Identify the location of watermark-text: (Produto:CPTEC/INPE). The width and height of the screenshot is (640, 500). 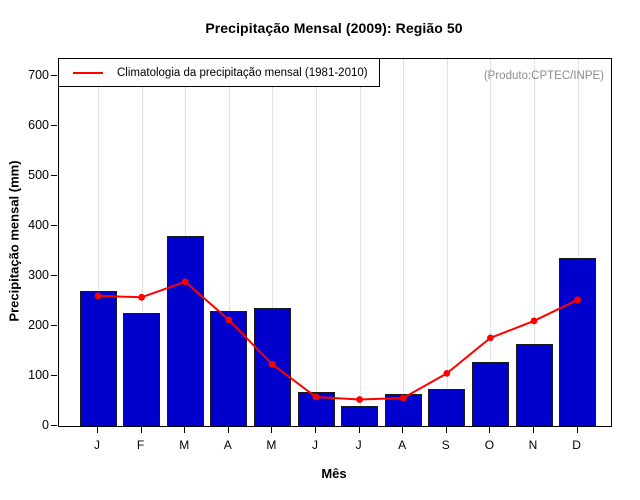
(543, 76).